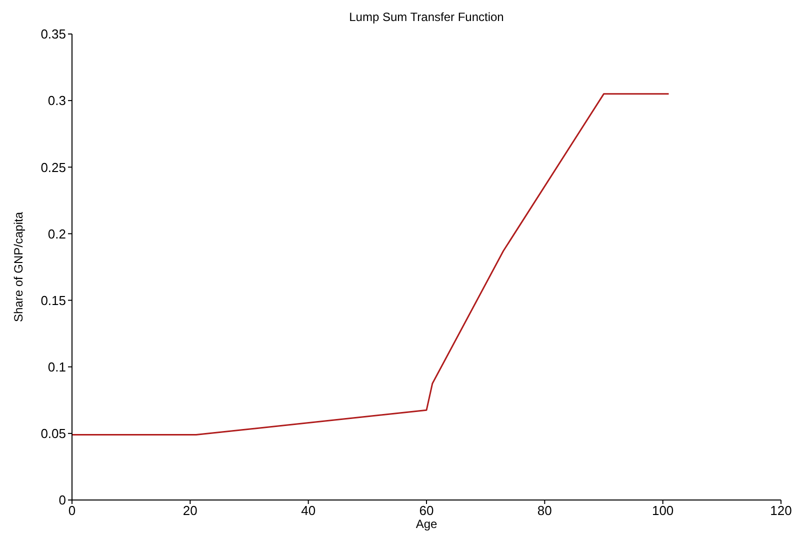 Image resolution: width=798 pixels, height=540 pixels. I want to click on y-tick-label: 0.35, so click(53, 34).